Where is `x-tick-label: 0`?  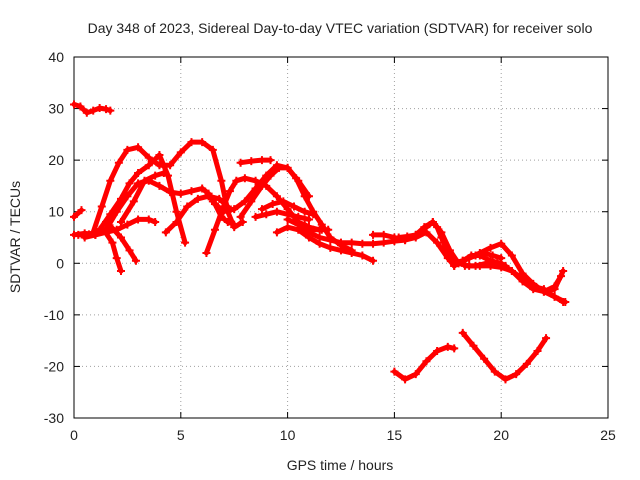
x-tick-label: 0 is located at coordinates (74, 435).